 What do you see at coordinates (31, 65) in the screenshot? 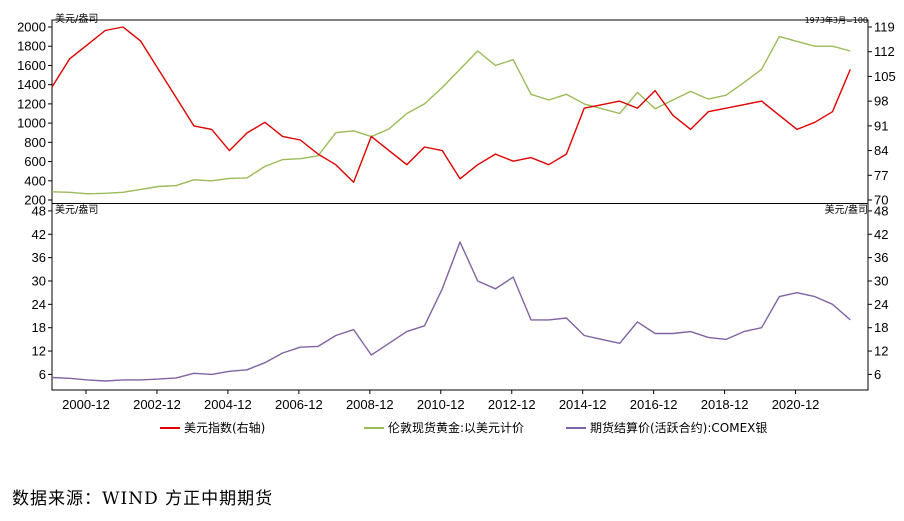
I see `top-left-axis-tick-label: 1600` at bounding box center [31, 65].